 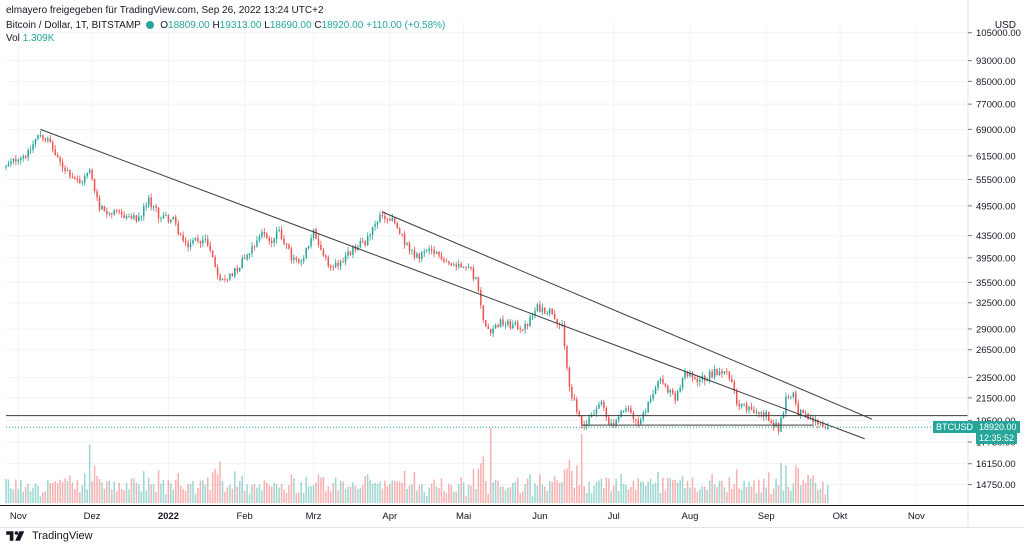 I want to click on x-tick-label: Apr, so click(x=389, y=516).